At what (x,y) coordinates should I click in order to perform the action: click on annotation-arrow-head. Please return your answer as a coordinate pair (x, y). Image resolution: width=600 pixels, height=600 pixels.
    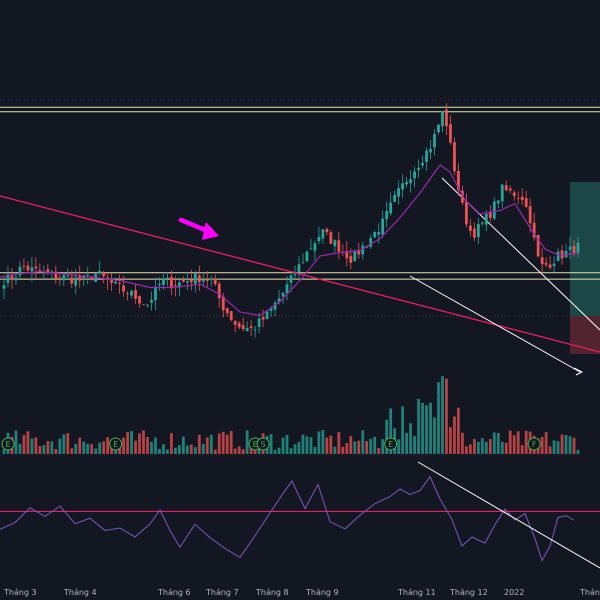
    Looking at the image, I should click on (210, 231).